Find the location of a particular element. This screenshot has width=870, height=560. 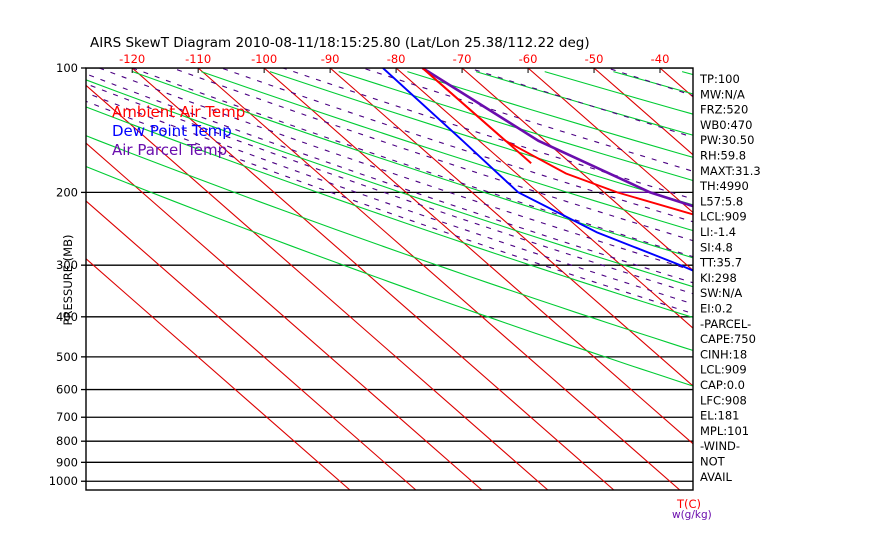

legend-ambient-label: Ambient Air Temp is located at coordinates (178, 112).